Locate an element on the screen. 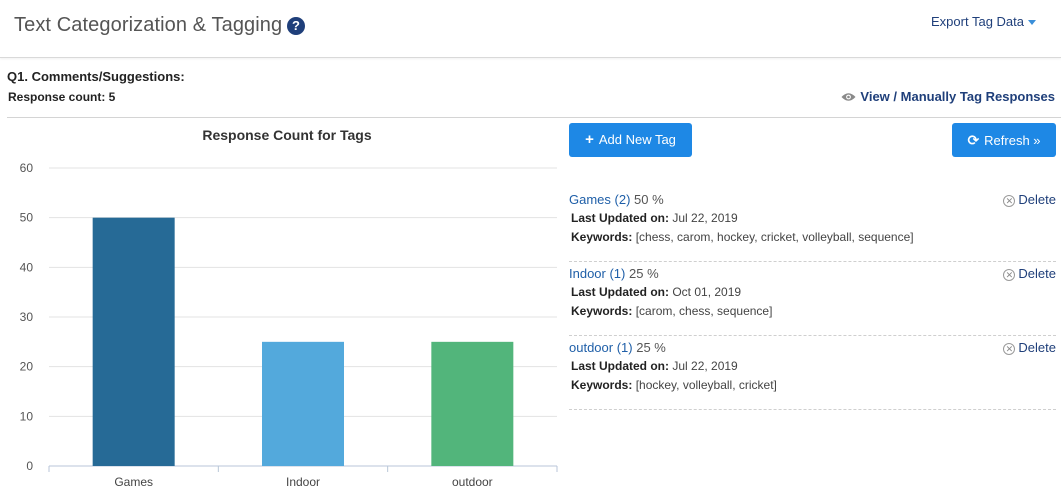 This screenshot has height=496, width=1061. y-tick-label: 50 is located at coordinates (27, 218).